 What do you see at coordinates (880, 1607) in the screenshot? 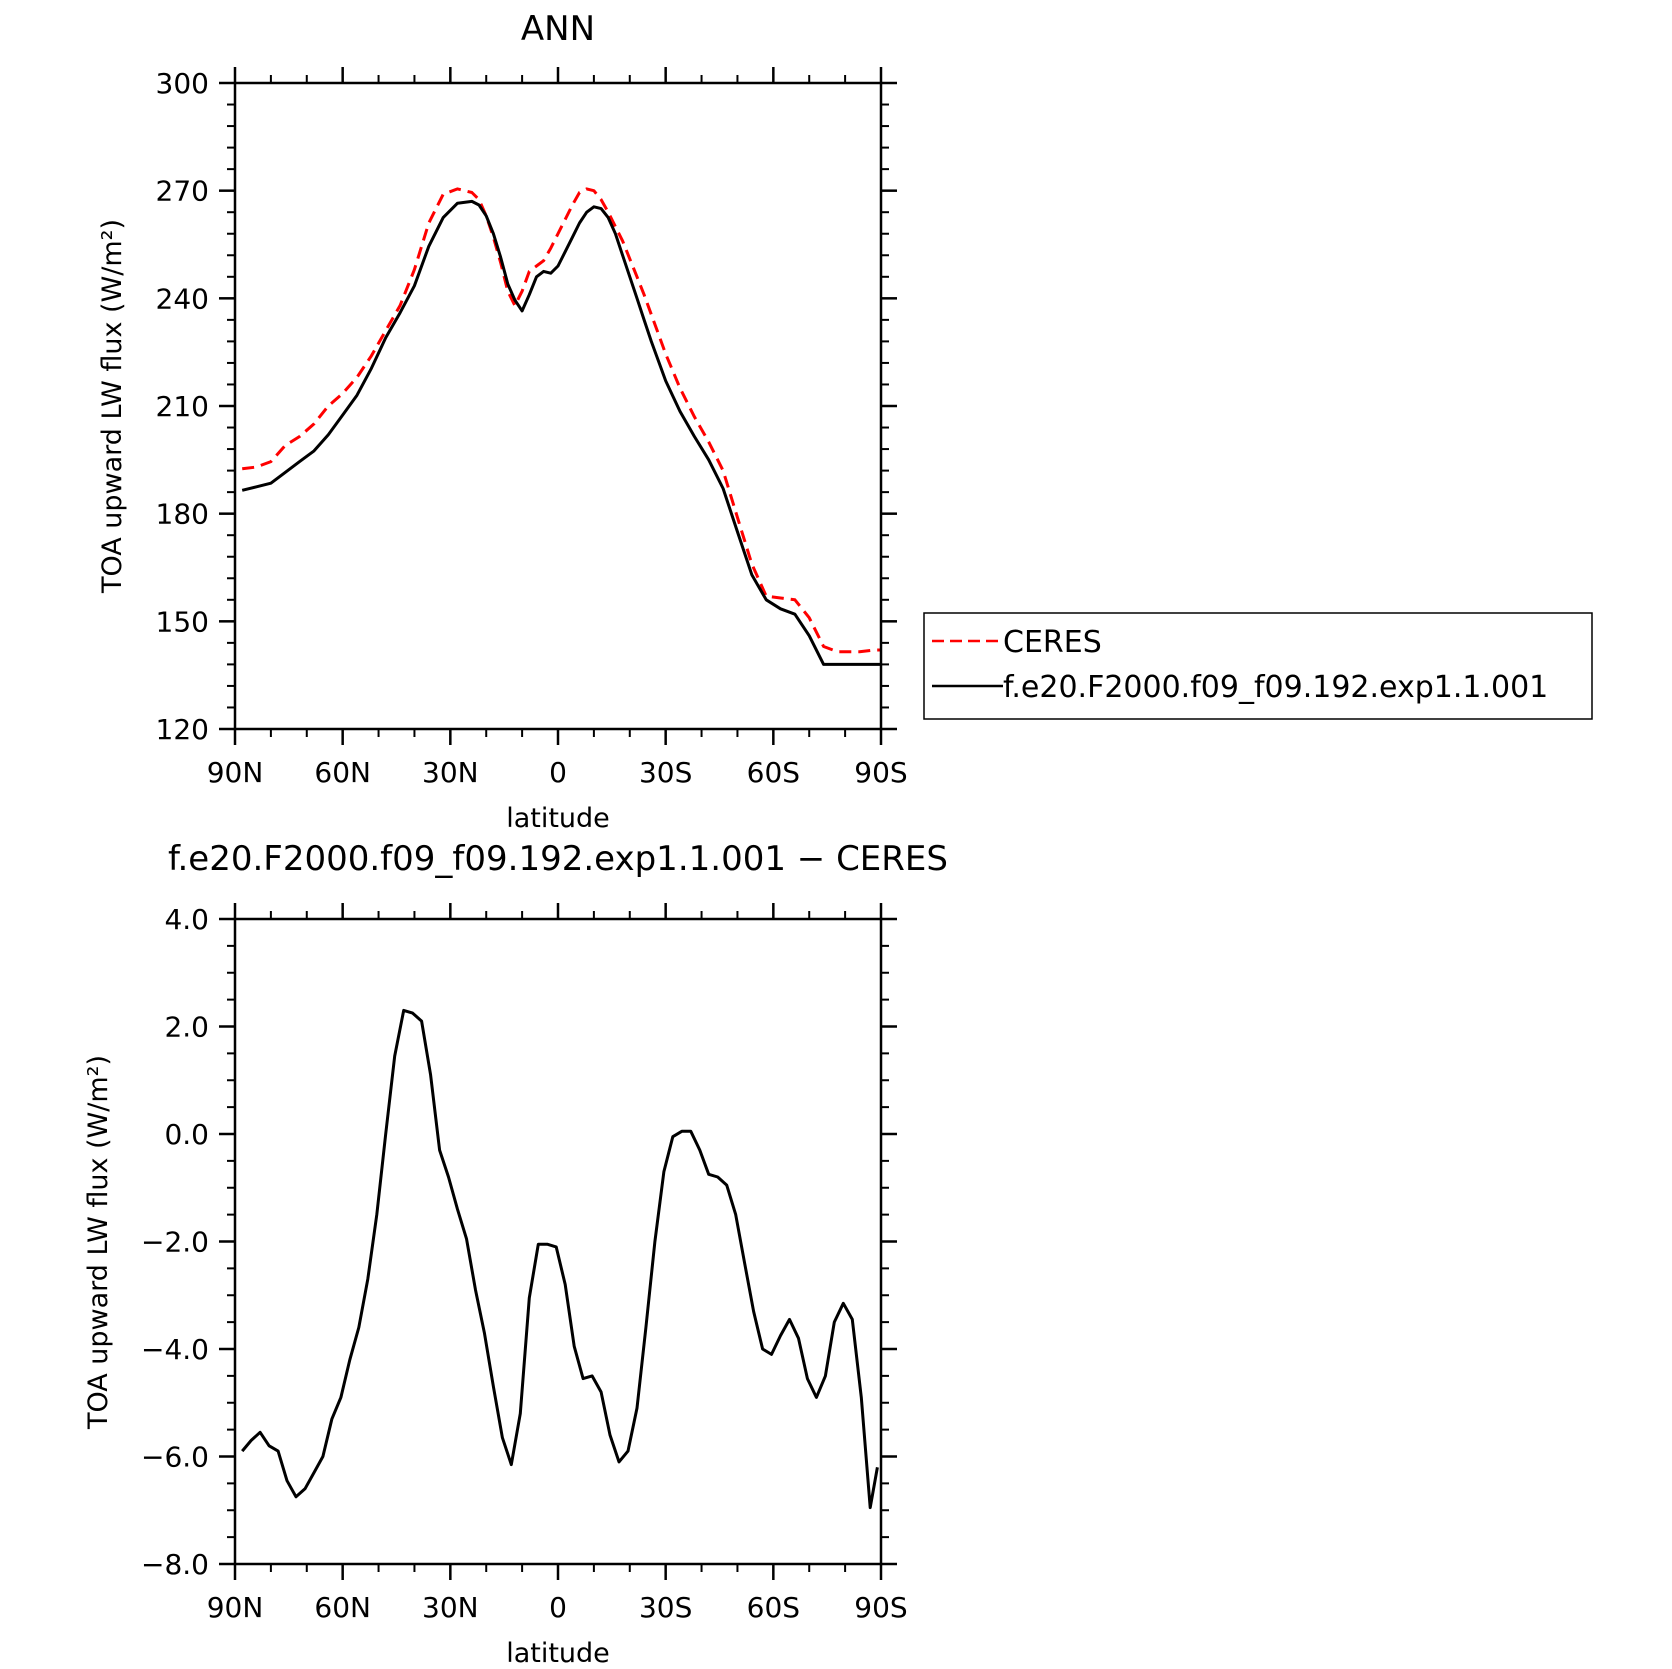
I see `bottom-x-tick-label: 90S` at bounding box center [880, 1607].